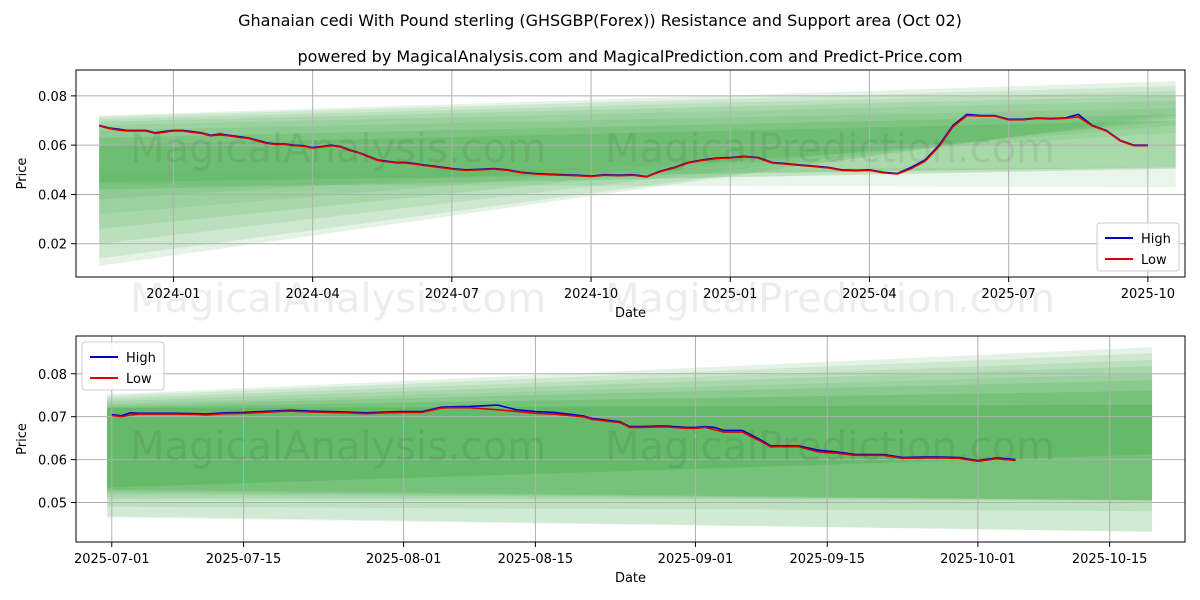 The width and height of the screenshot is (1200, 600). What do you see at coordinates (312, 294) in the screenshot?
I see `x-tick-label: 2024-04` at bounding box center [312, 294].